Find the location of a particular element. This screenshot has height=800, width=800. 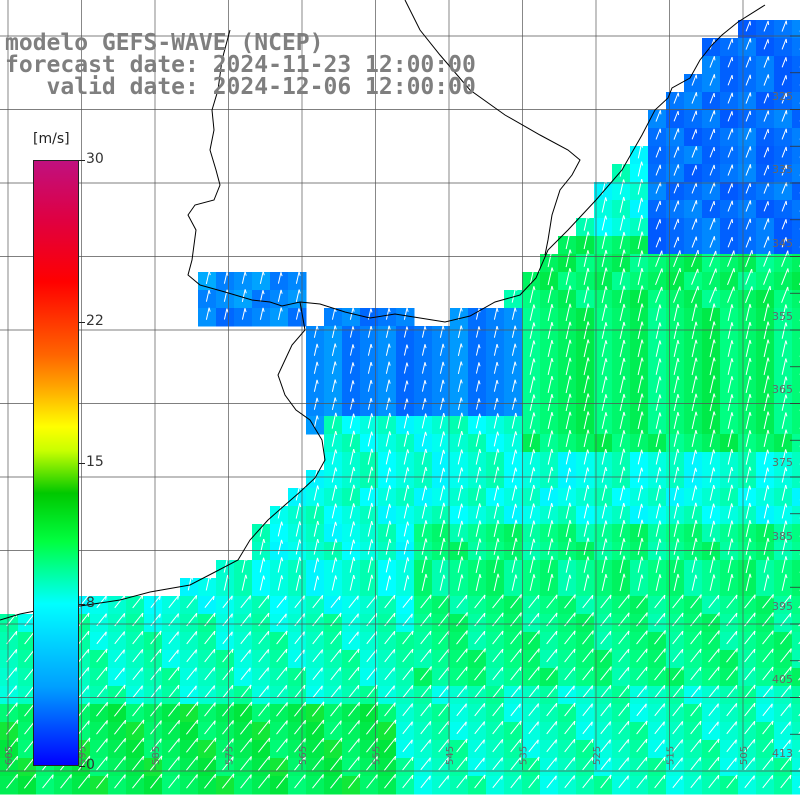

colorbar-tick-mark is located at coordinates (82, 463).